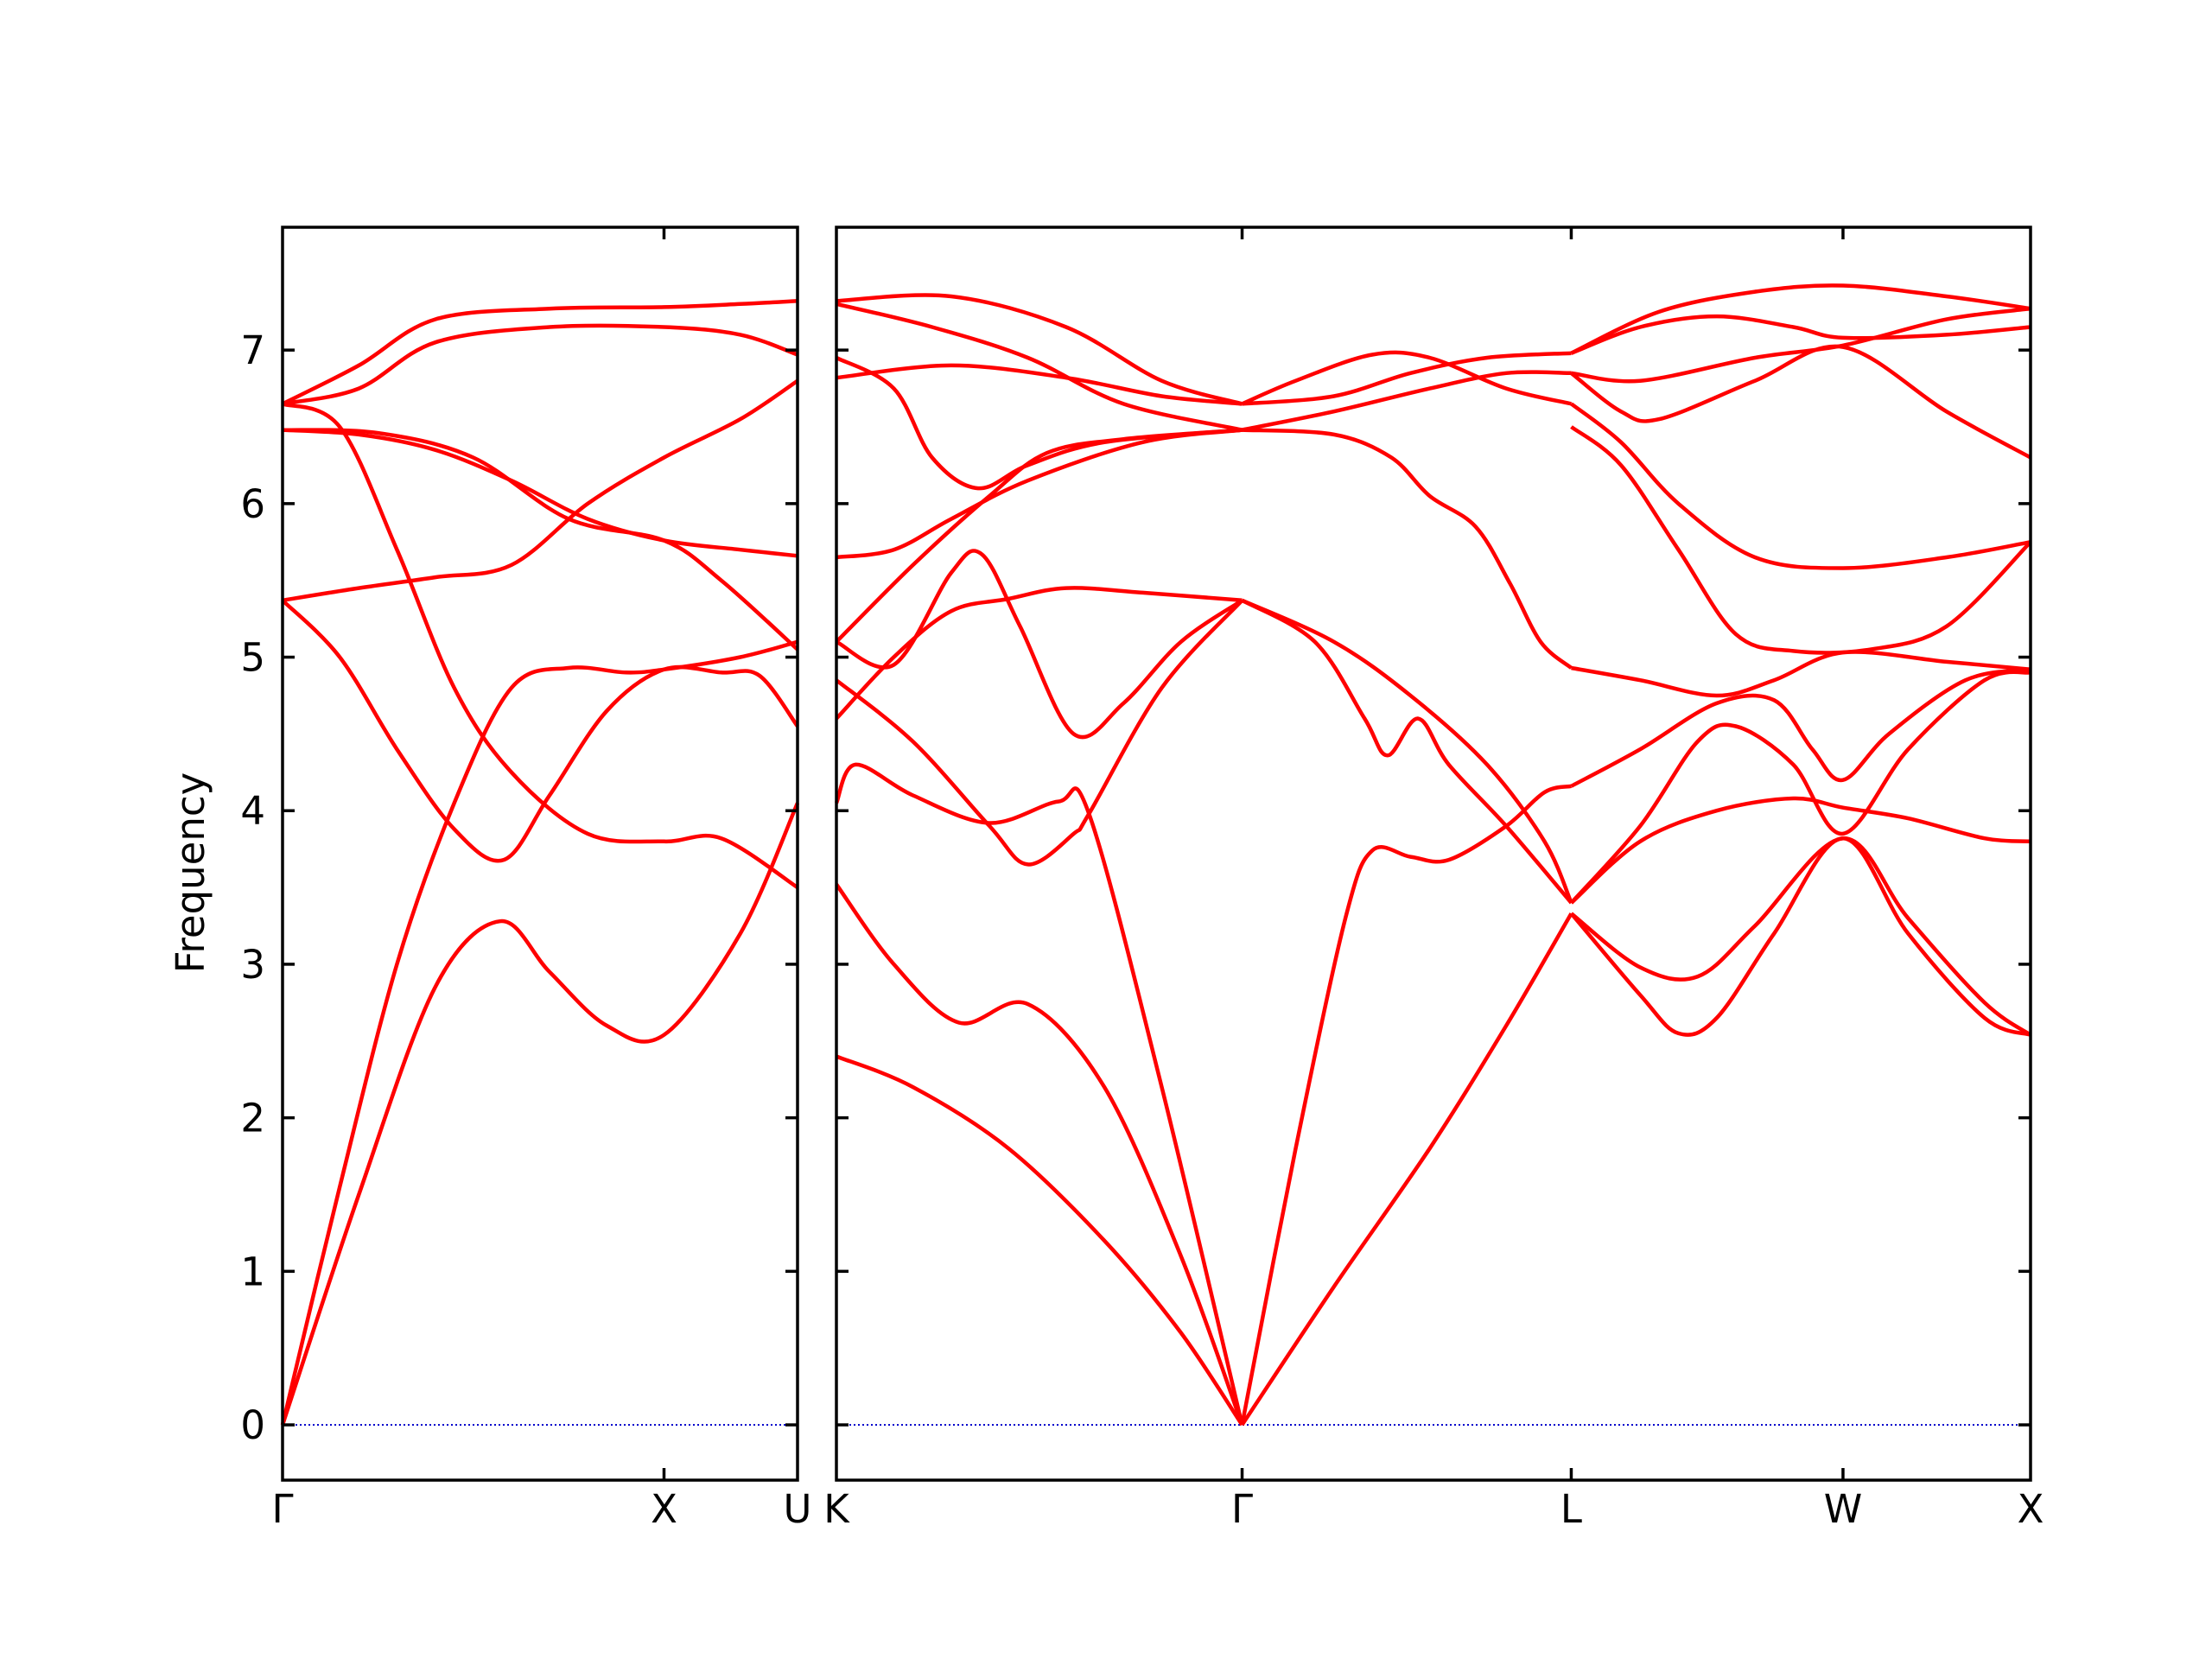  I want to click on x-tick-label: L, so click(1571, 1509).